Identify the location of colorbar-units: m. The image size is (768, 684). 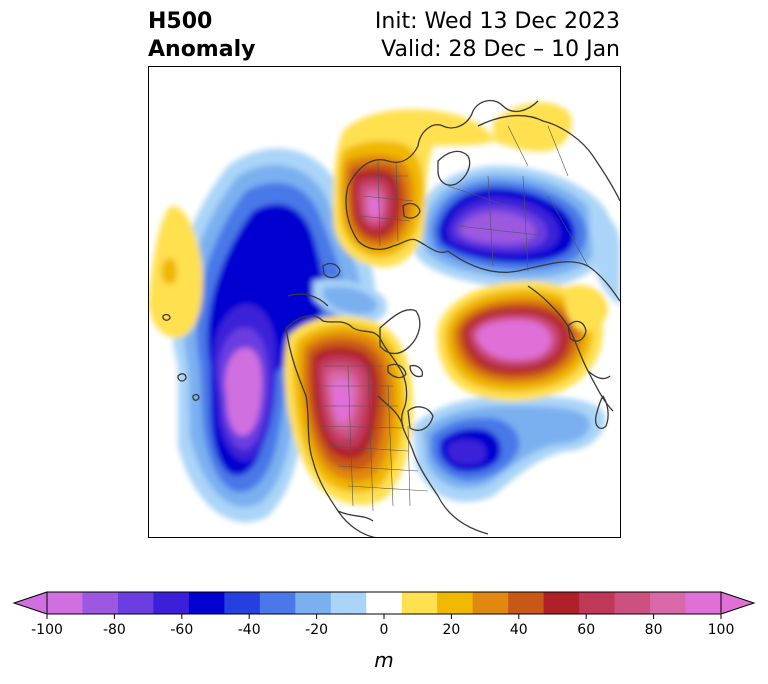
(383, 660).